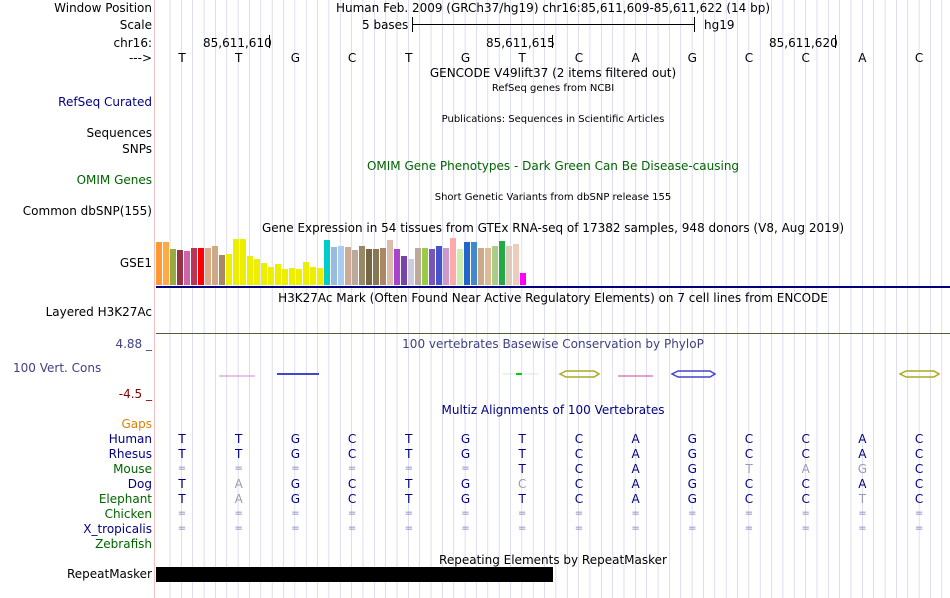 The width and height of the screenshot is (950, 598). I want to click on species-label: Elephant, so click(125, 499).